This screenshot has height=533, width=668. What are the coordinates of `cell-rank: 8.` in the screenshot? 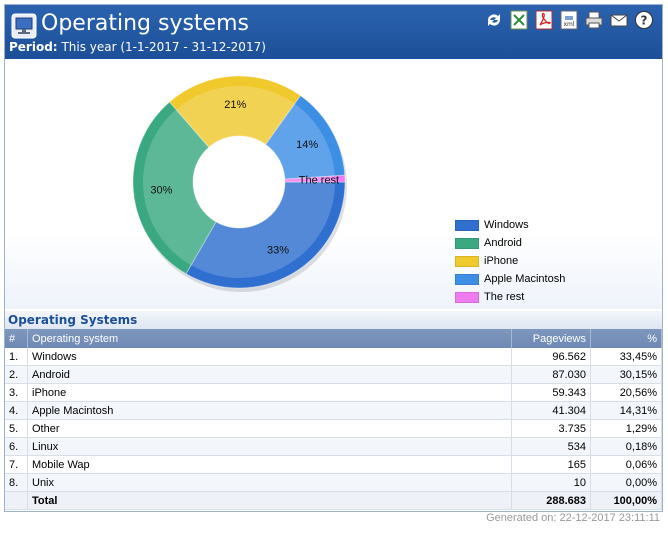 It's located at (16, 482).